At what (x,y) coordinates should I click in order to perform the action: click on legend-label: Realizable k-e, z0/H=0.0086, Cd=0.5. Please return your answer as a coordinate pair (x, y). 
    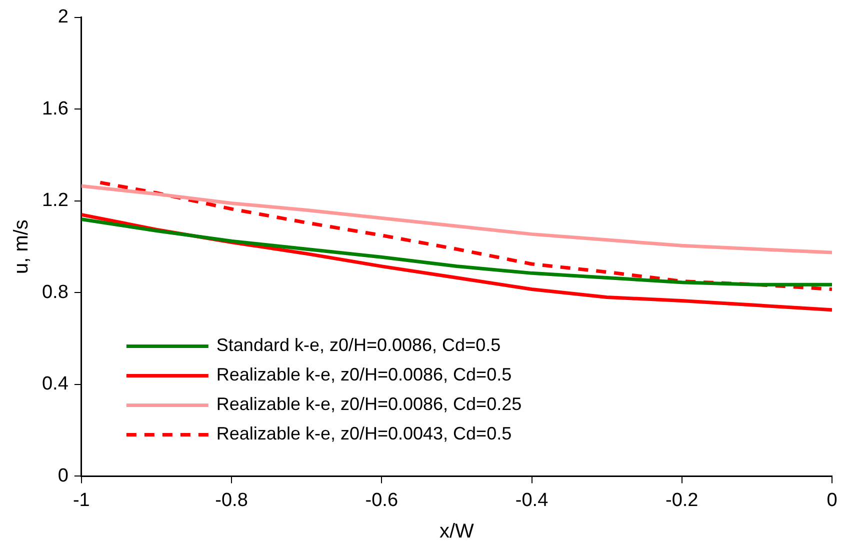
    Looking at the image, I should click on (364, 374).